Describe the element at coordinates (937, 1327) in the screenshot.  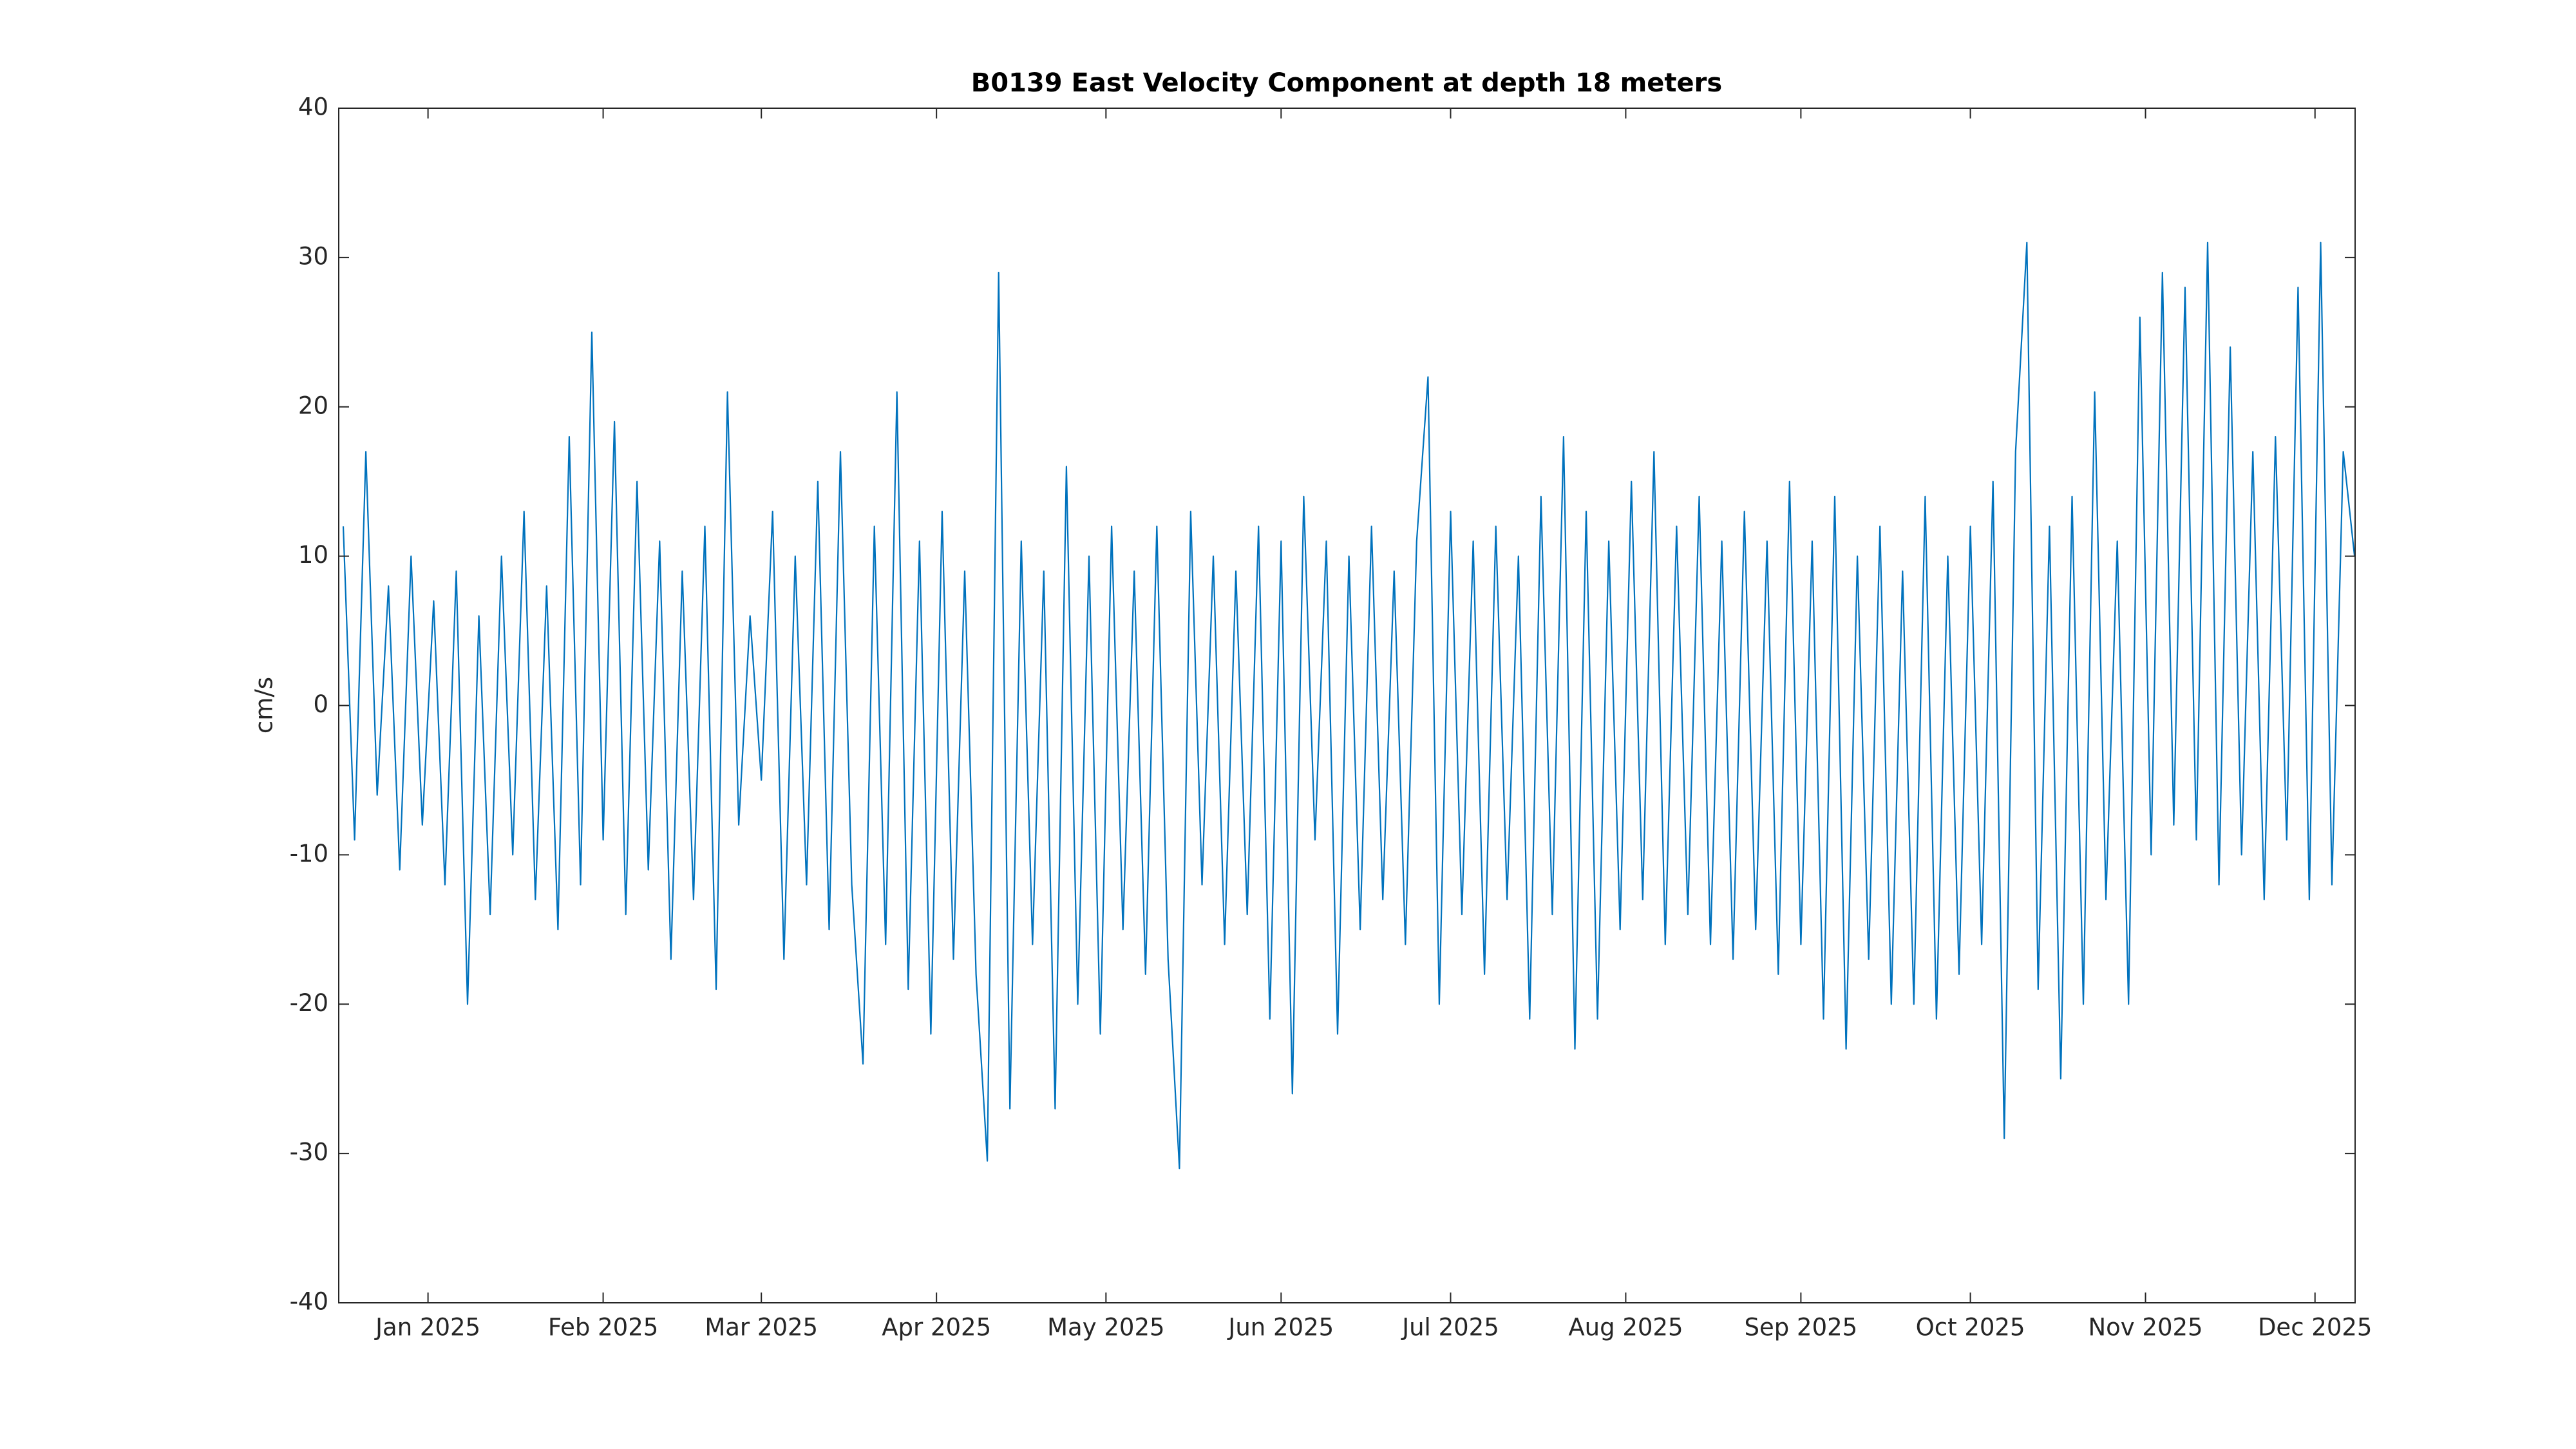
I see `x-tick-label: Apr 2025` at that location.